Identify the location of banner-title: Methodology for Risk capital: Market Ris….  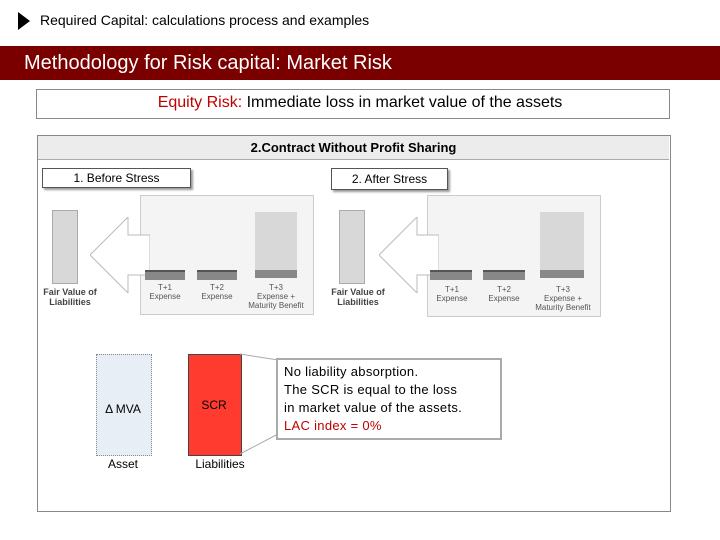
(208, 63).